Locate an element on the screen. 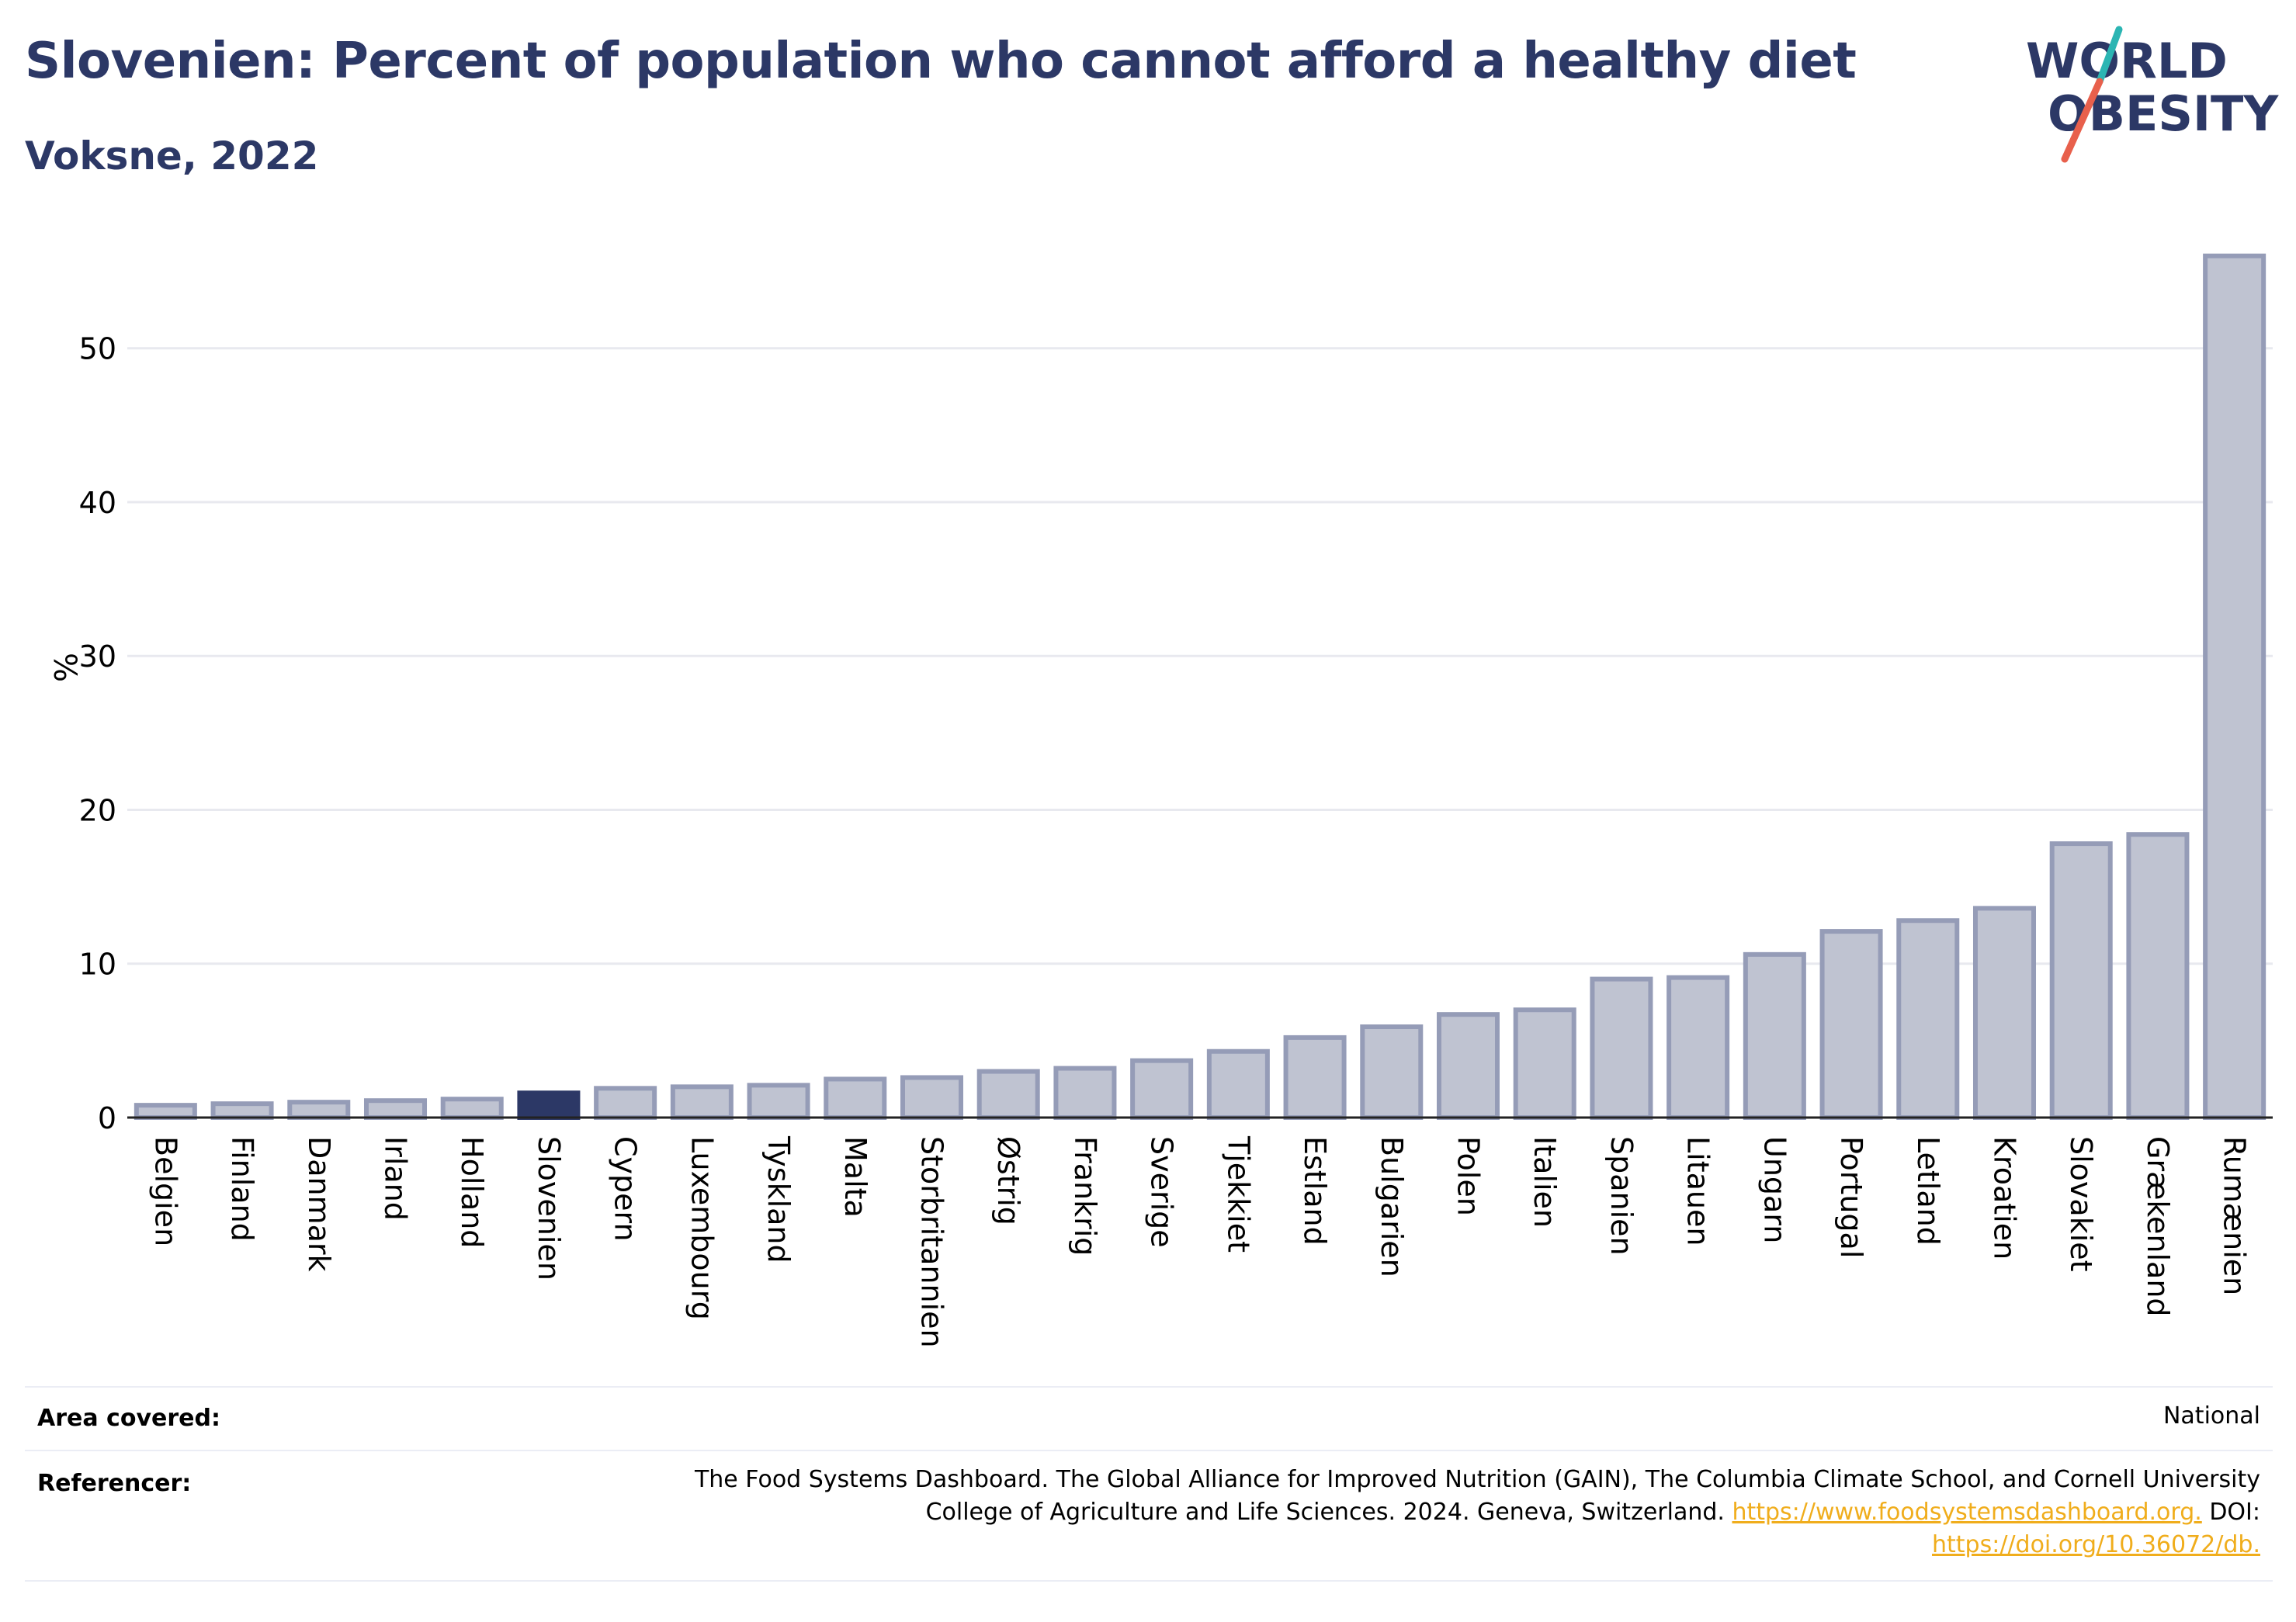  bar-storbritannien is located at coordinates (932, 1097).